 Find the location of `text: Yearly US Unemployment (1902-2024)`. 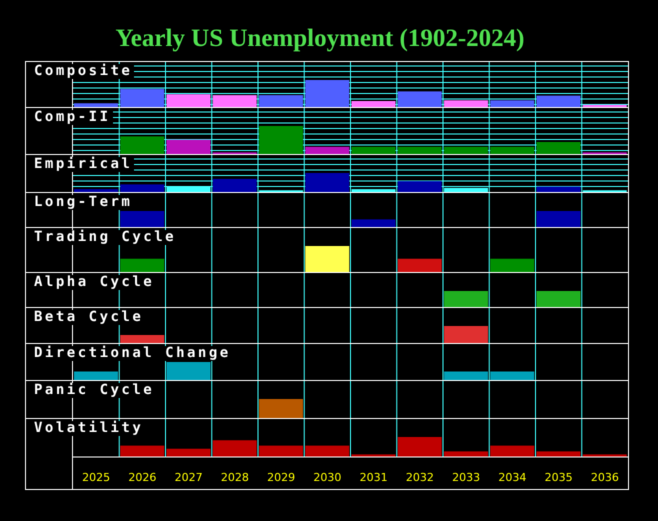

text: Yearly US Unemployment (1902-2024) is located at coordinates (320, 39).